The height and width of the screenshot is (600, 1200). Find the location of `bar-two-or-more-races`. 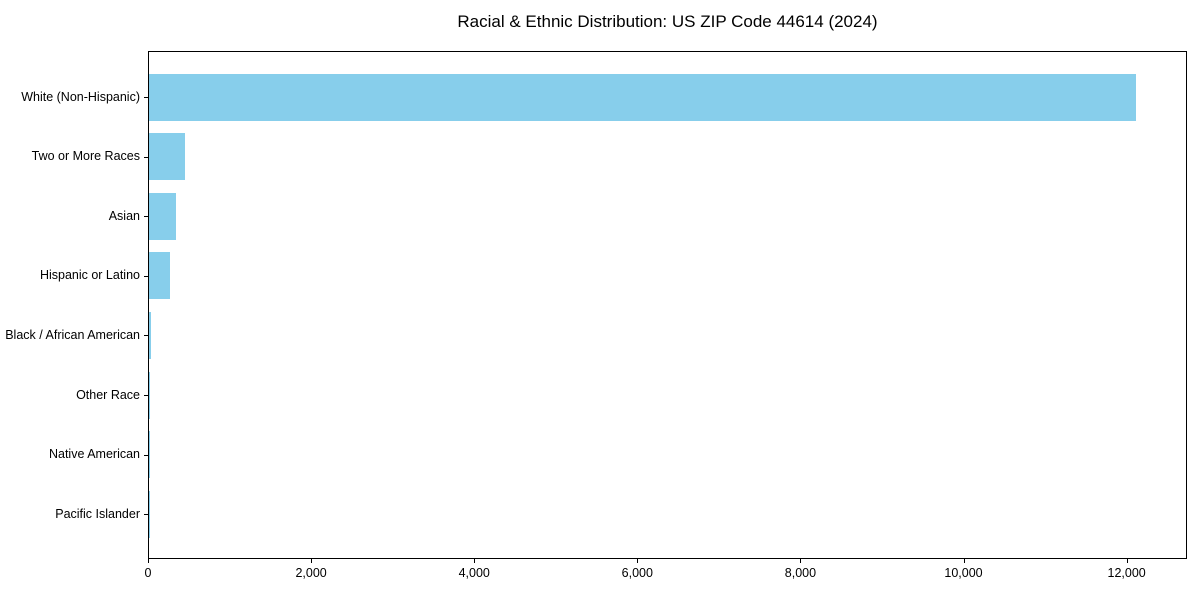

bar-two-or-more-races is located at coordinates (167, 157).